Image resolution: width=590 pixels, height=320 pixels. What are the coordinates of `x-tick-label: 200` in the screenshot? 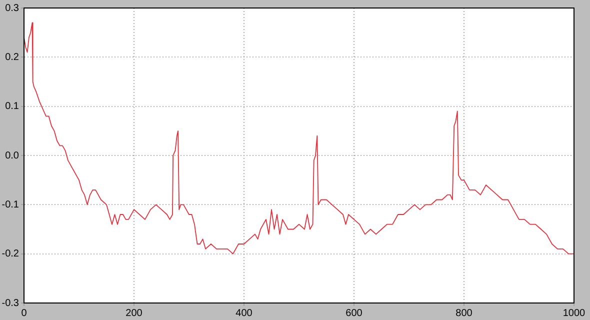 It's located at (134, 313).